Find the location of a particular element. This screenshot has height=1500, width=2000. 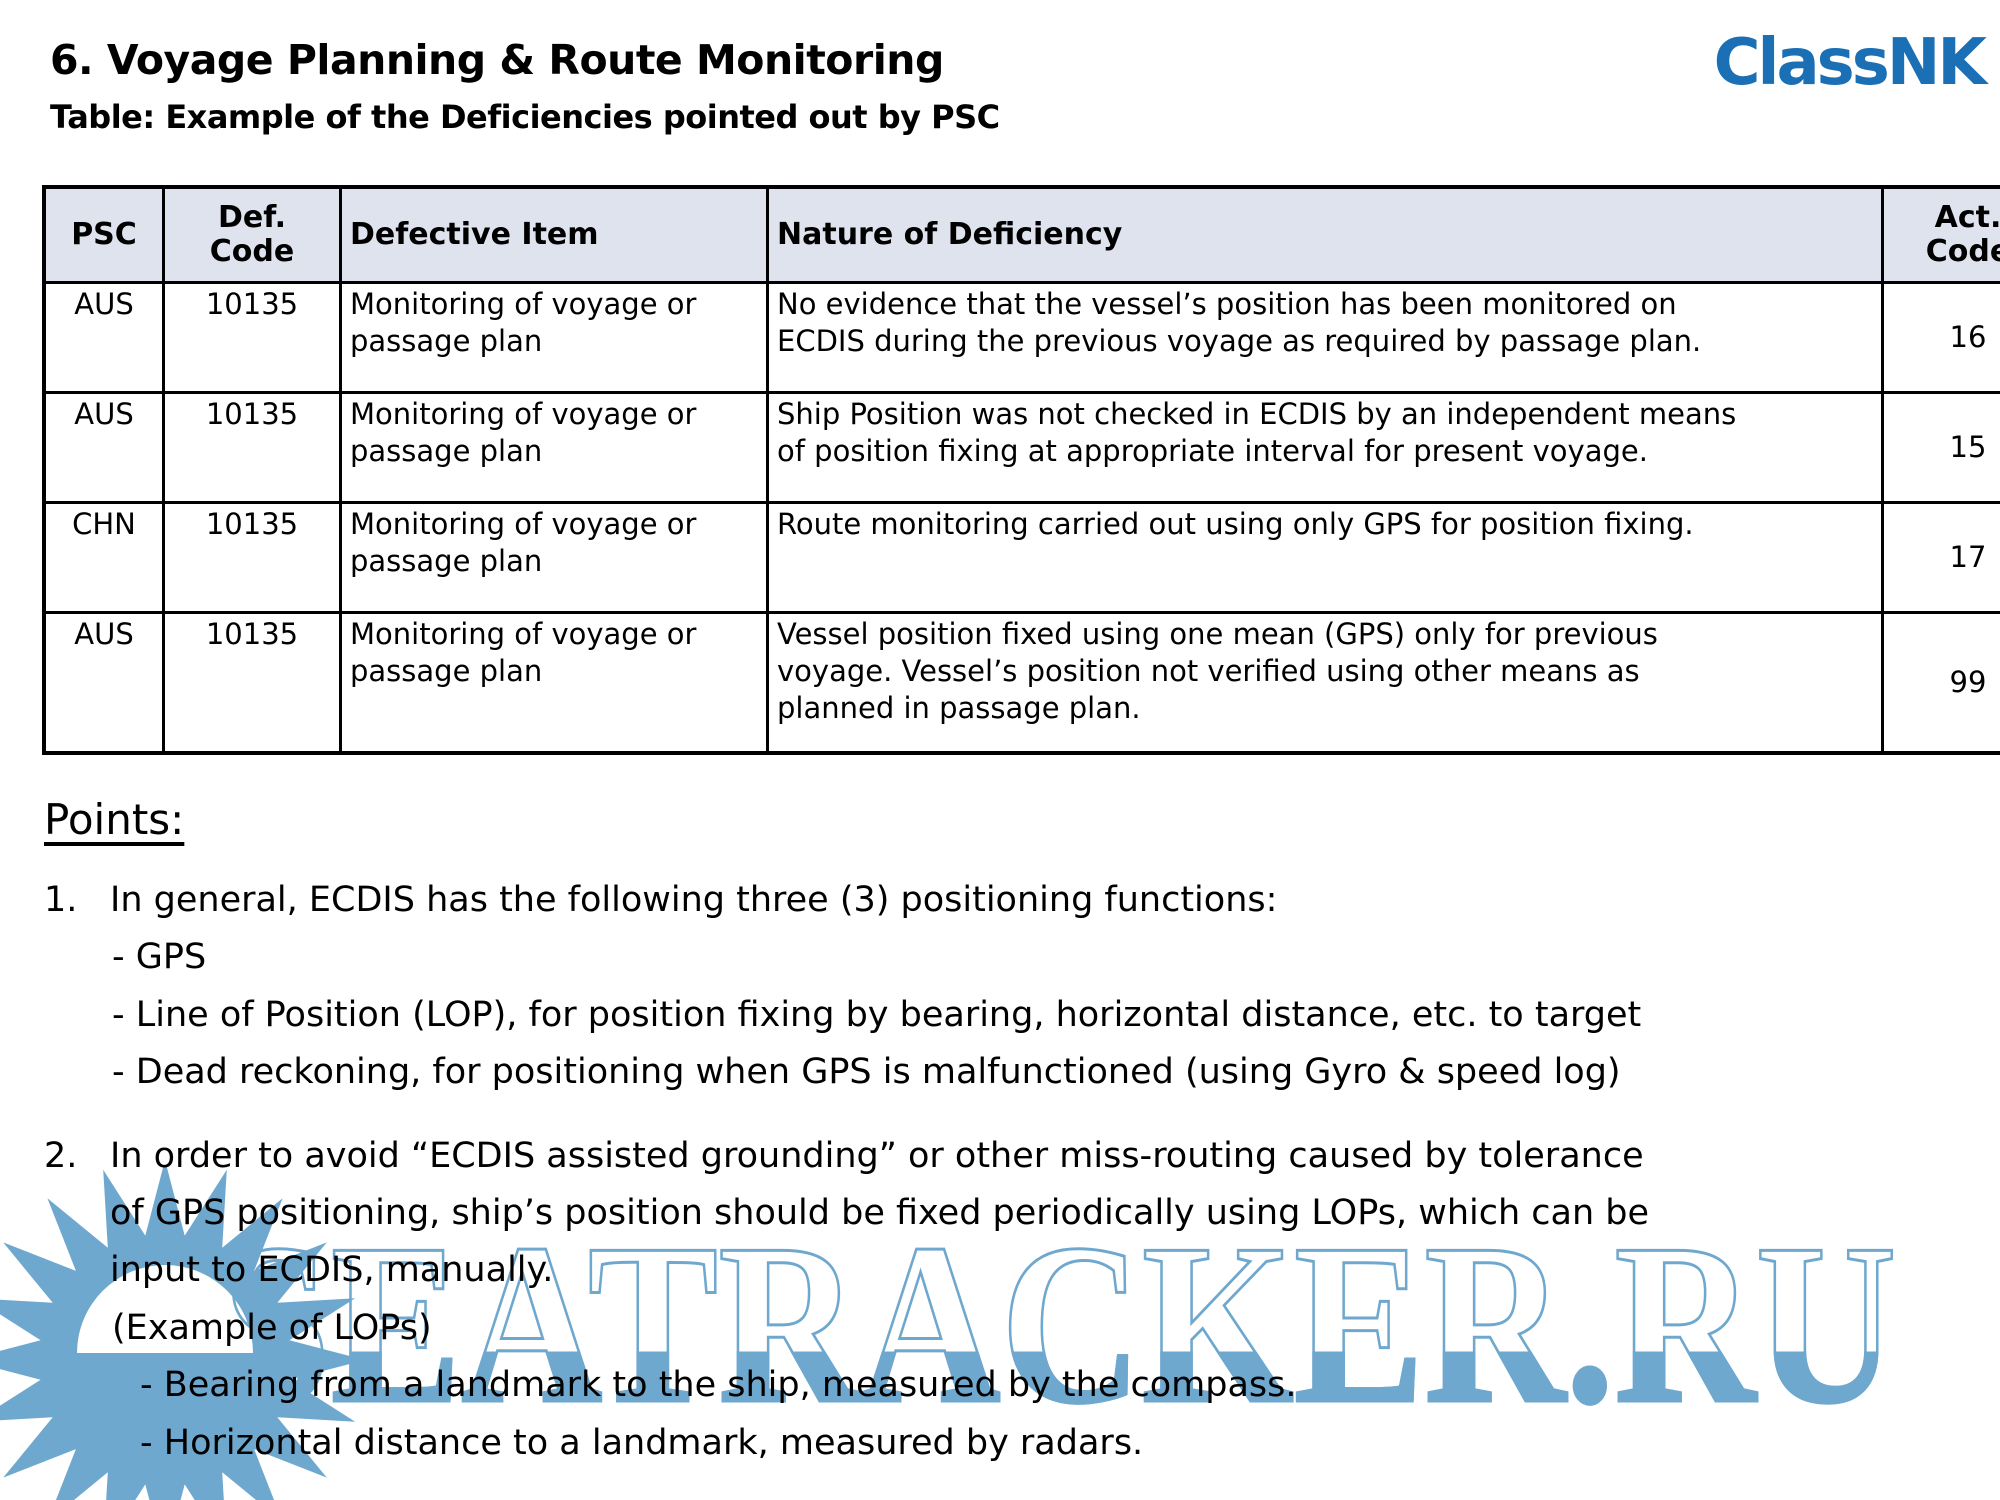

points-heading: Points: is located at coordinates (114, 819).